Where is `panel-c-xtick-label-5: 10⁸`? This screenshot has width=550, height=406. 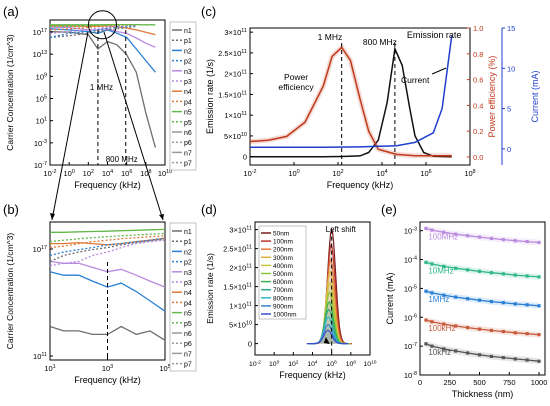
panel-c-xtick-label-5: 10⁸ is located at coordinates (469, 173).